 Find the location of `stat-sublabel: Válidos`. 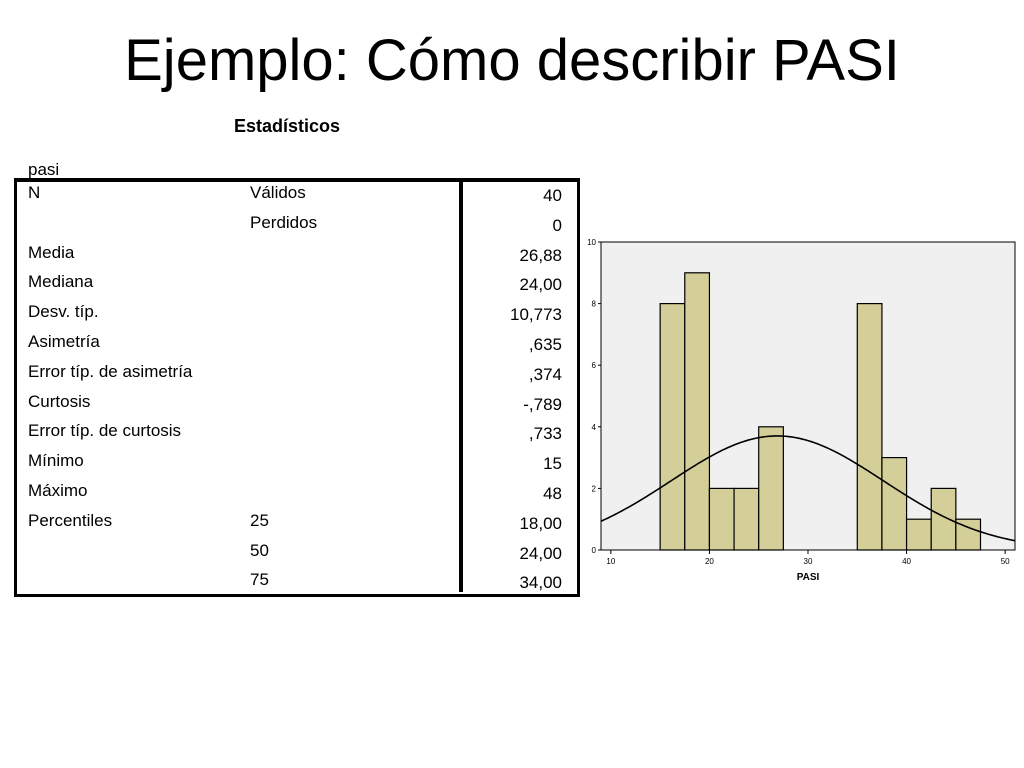

stat-sublabel: Válidos is located at coordinates (278, 192).